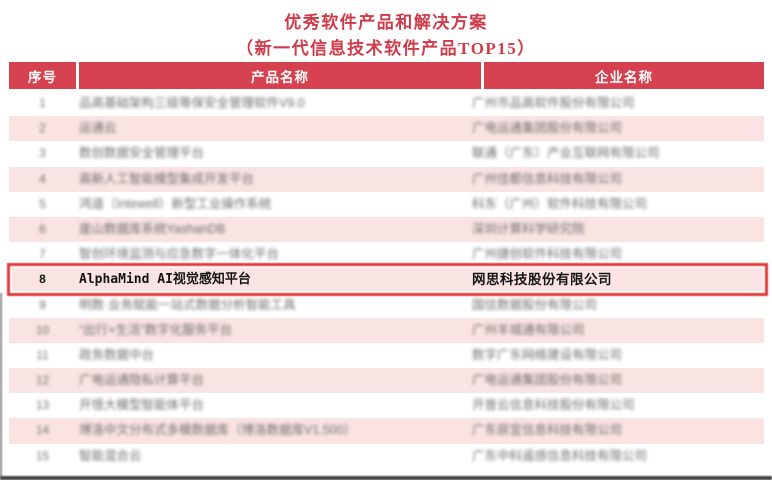 This screenshot has width=772, height=480. Describe the element at coordinates (42, 103) in the screenshot. I see `row-number: 1` at that location.